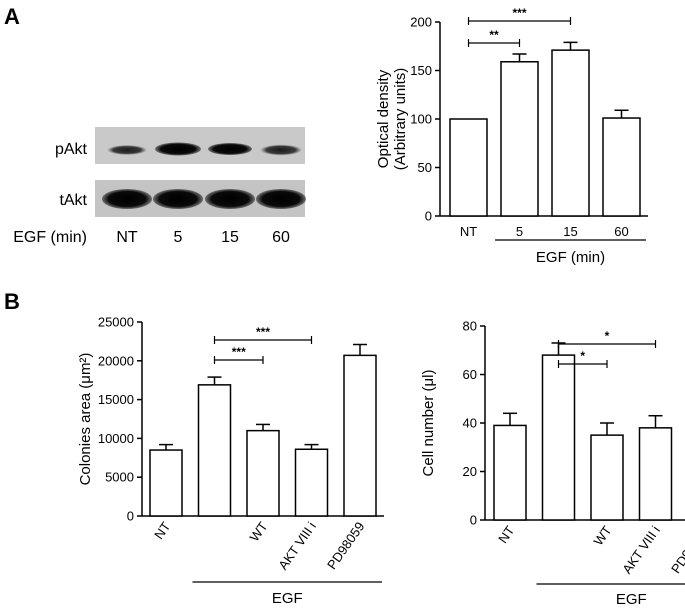 This screenshot has height=608, width=685. Describe the element at coordinates (570, 231) in the screenshot. I see `x-tick-label: 15` at that location.